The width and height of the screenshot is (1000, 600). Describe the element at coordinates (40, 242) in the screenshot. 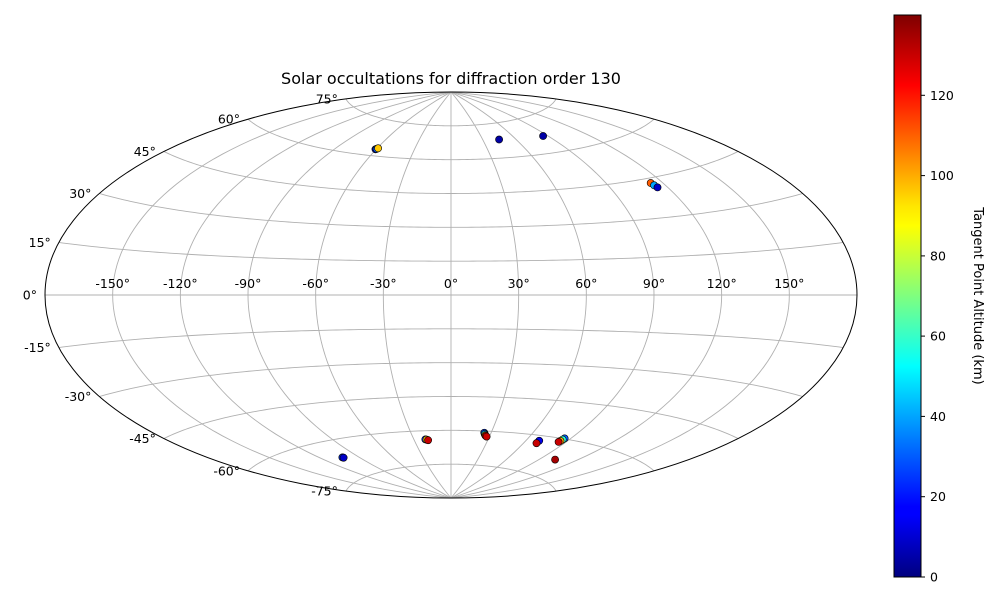

I see `latitude-tick-label: 15°` at that location.